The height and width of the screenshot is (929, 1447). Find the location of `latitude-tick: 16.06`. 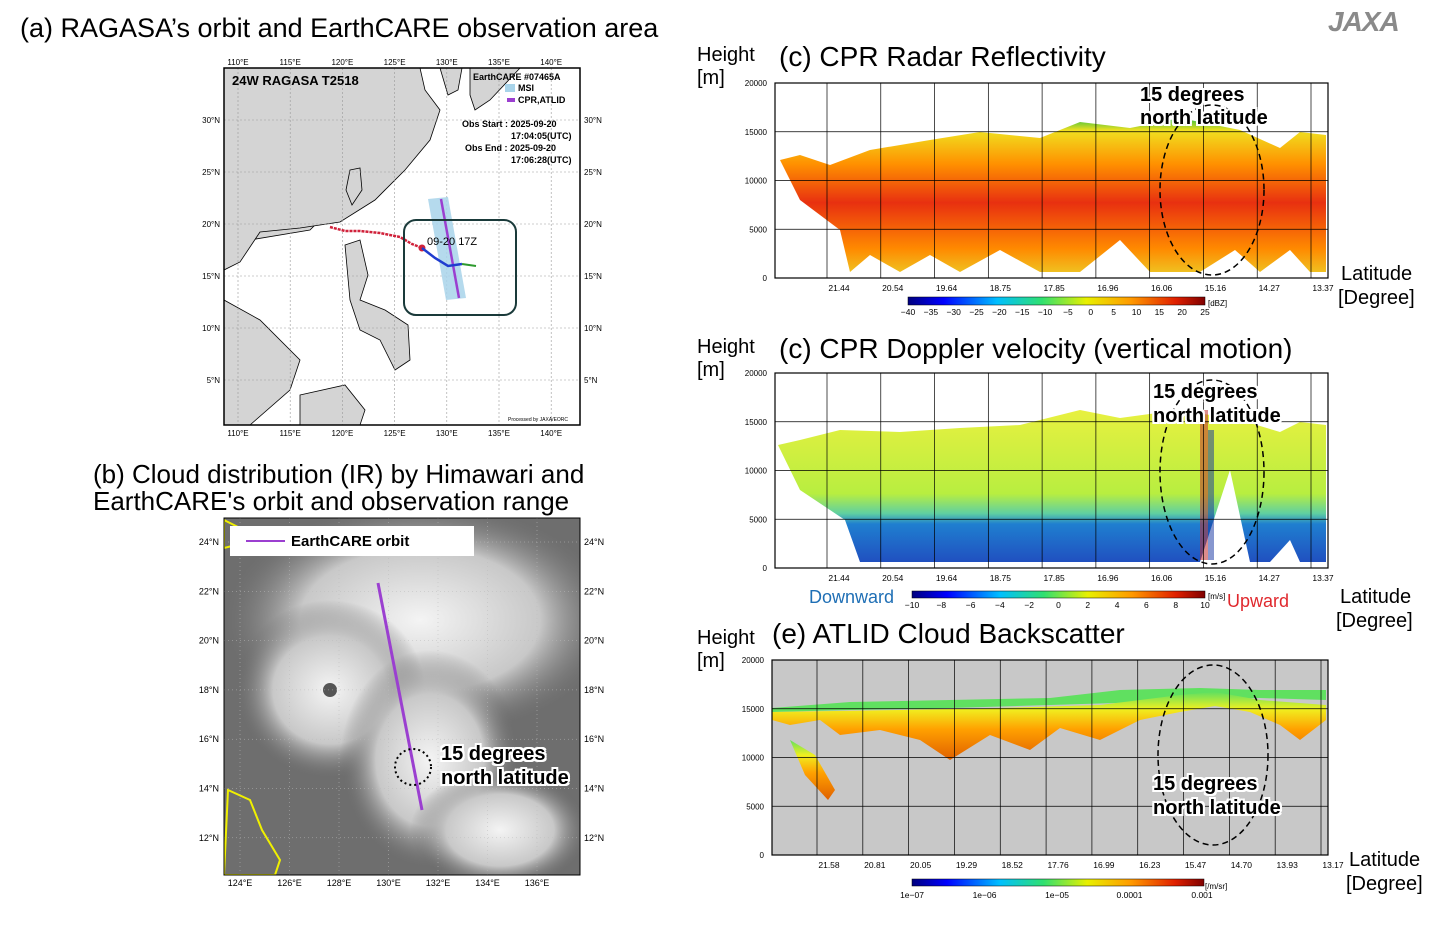

latitude-tick: 16.06 is located at coordinates (1162, 288).